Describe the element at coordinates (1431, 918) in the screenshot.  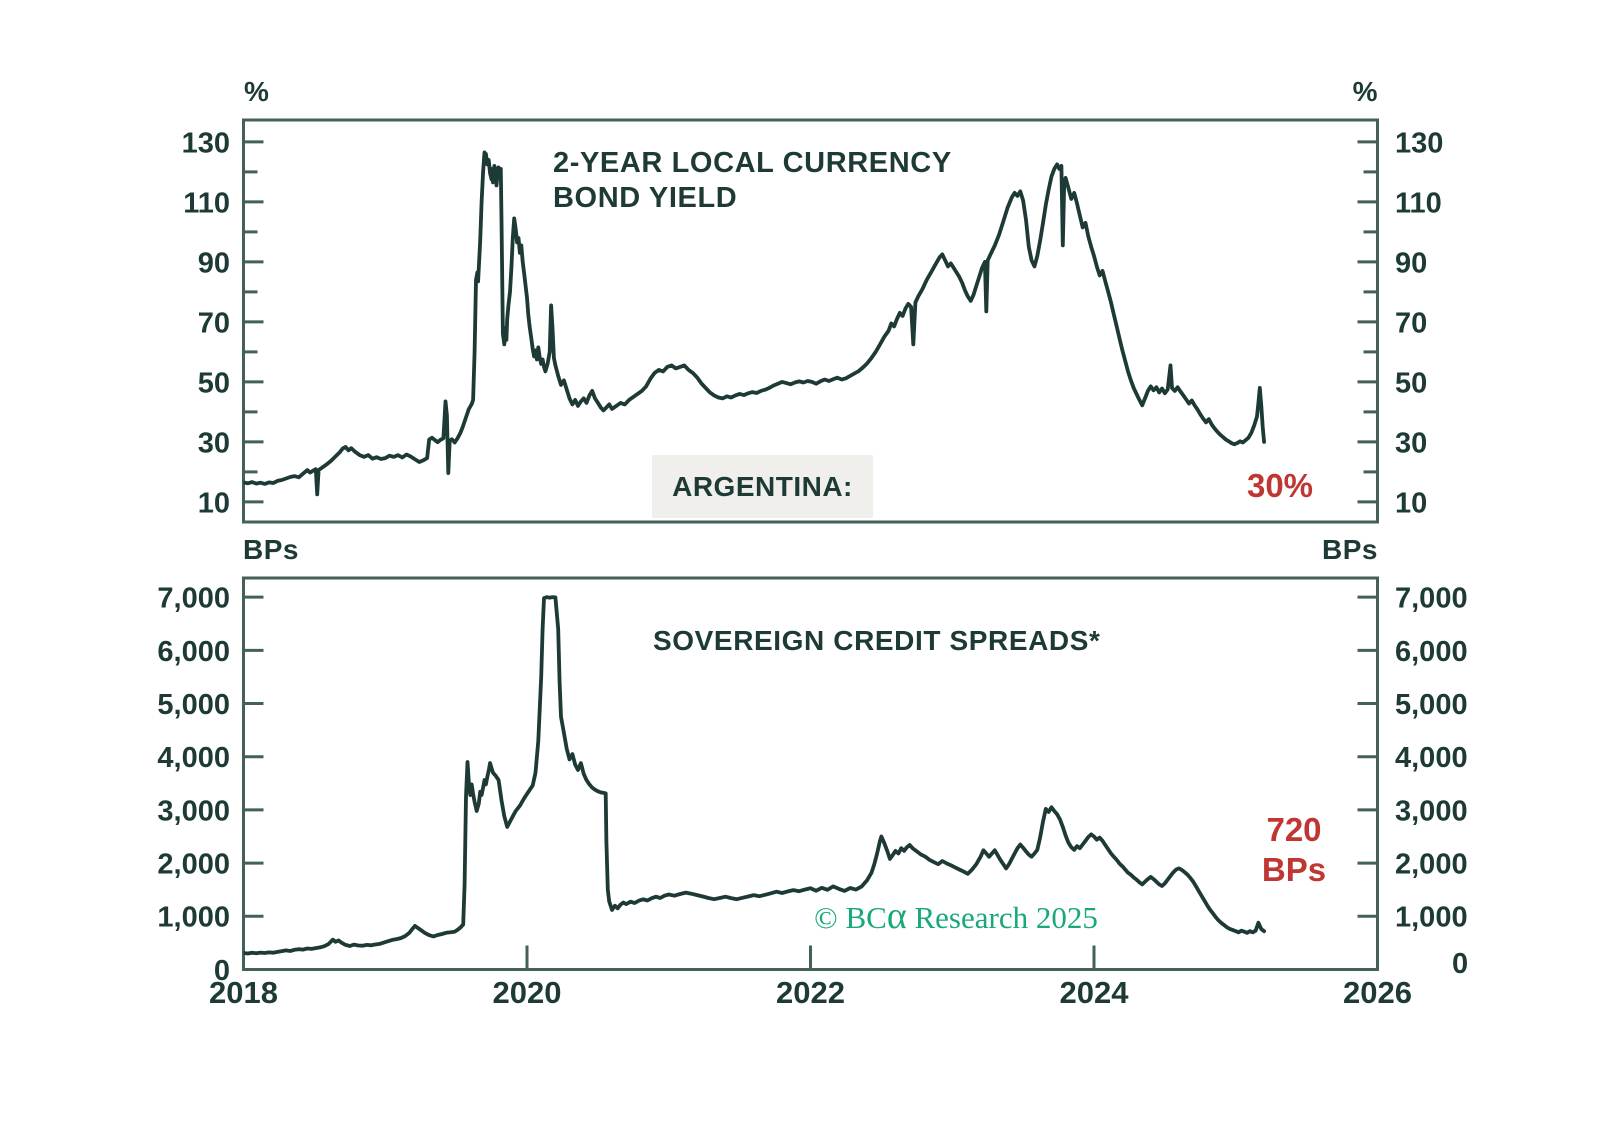
I see `y-tick-label-right: 1,000` at that location.